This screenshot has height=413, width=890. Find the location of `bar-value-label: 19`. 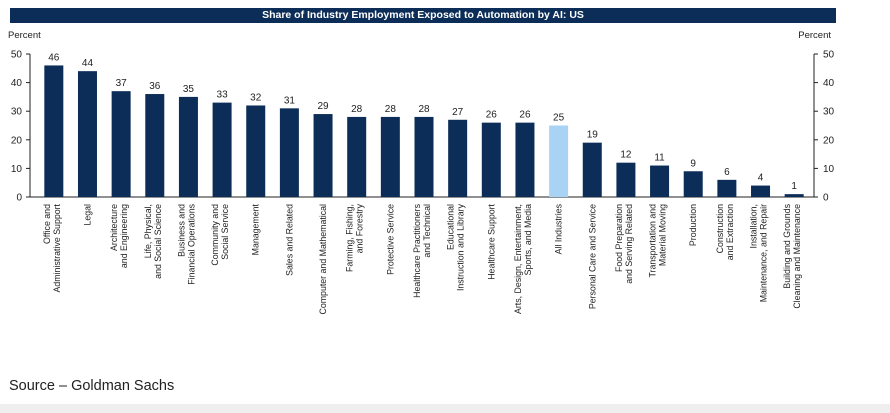

bar-value-label: 19 is located at coordinates (593, 135).